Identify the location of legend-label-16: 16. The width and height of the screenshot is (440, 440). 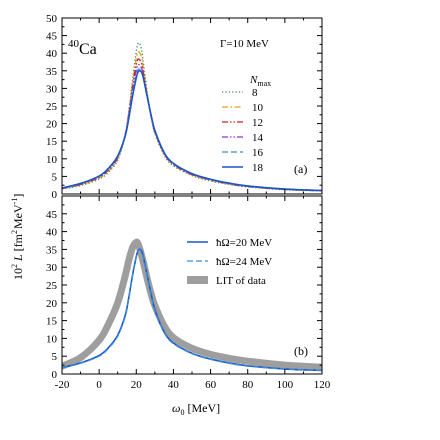
(258, 153).